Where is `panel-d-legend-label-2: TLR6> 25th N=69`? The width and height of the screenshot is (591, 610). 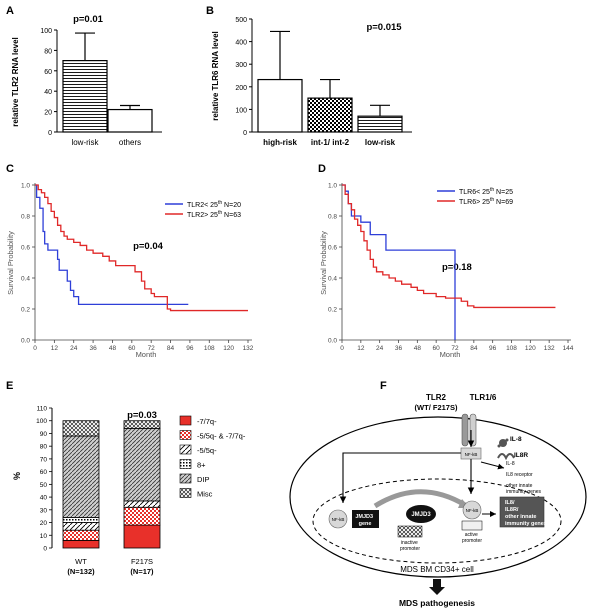 panel-d-legend-label-2: TLR6> 25th N=69 is located at coordinates (486, 201).